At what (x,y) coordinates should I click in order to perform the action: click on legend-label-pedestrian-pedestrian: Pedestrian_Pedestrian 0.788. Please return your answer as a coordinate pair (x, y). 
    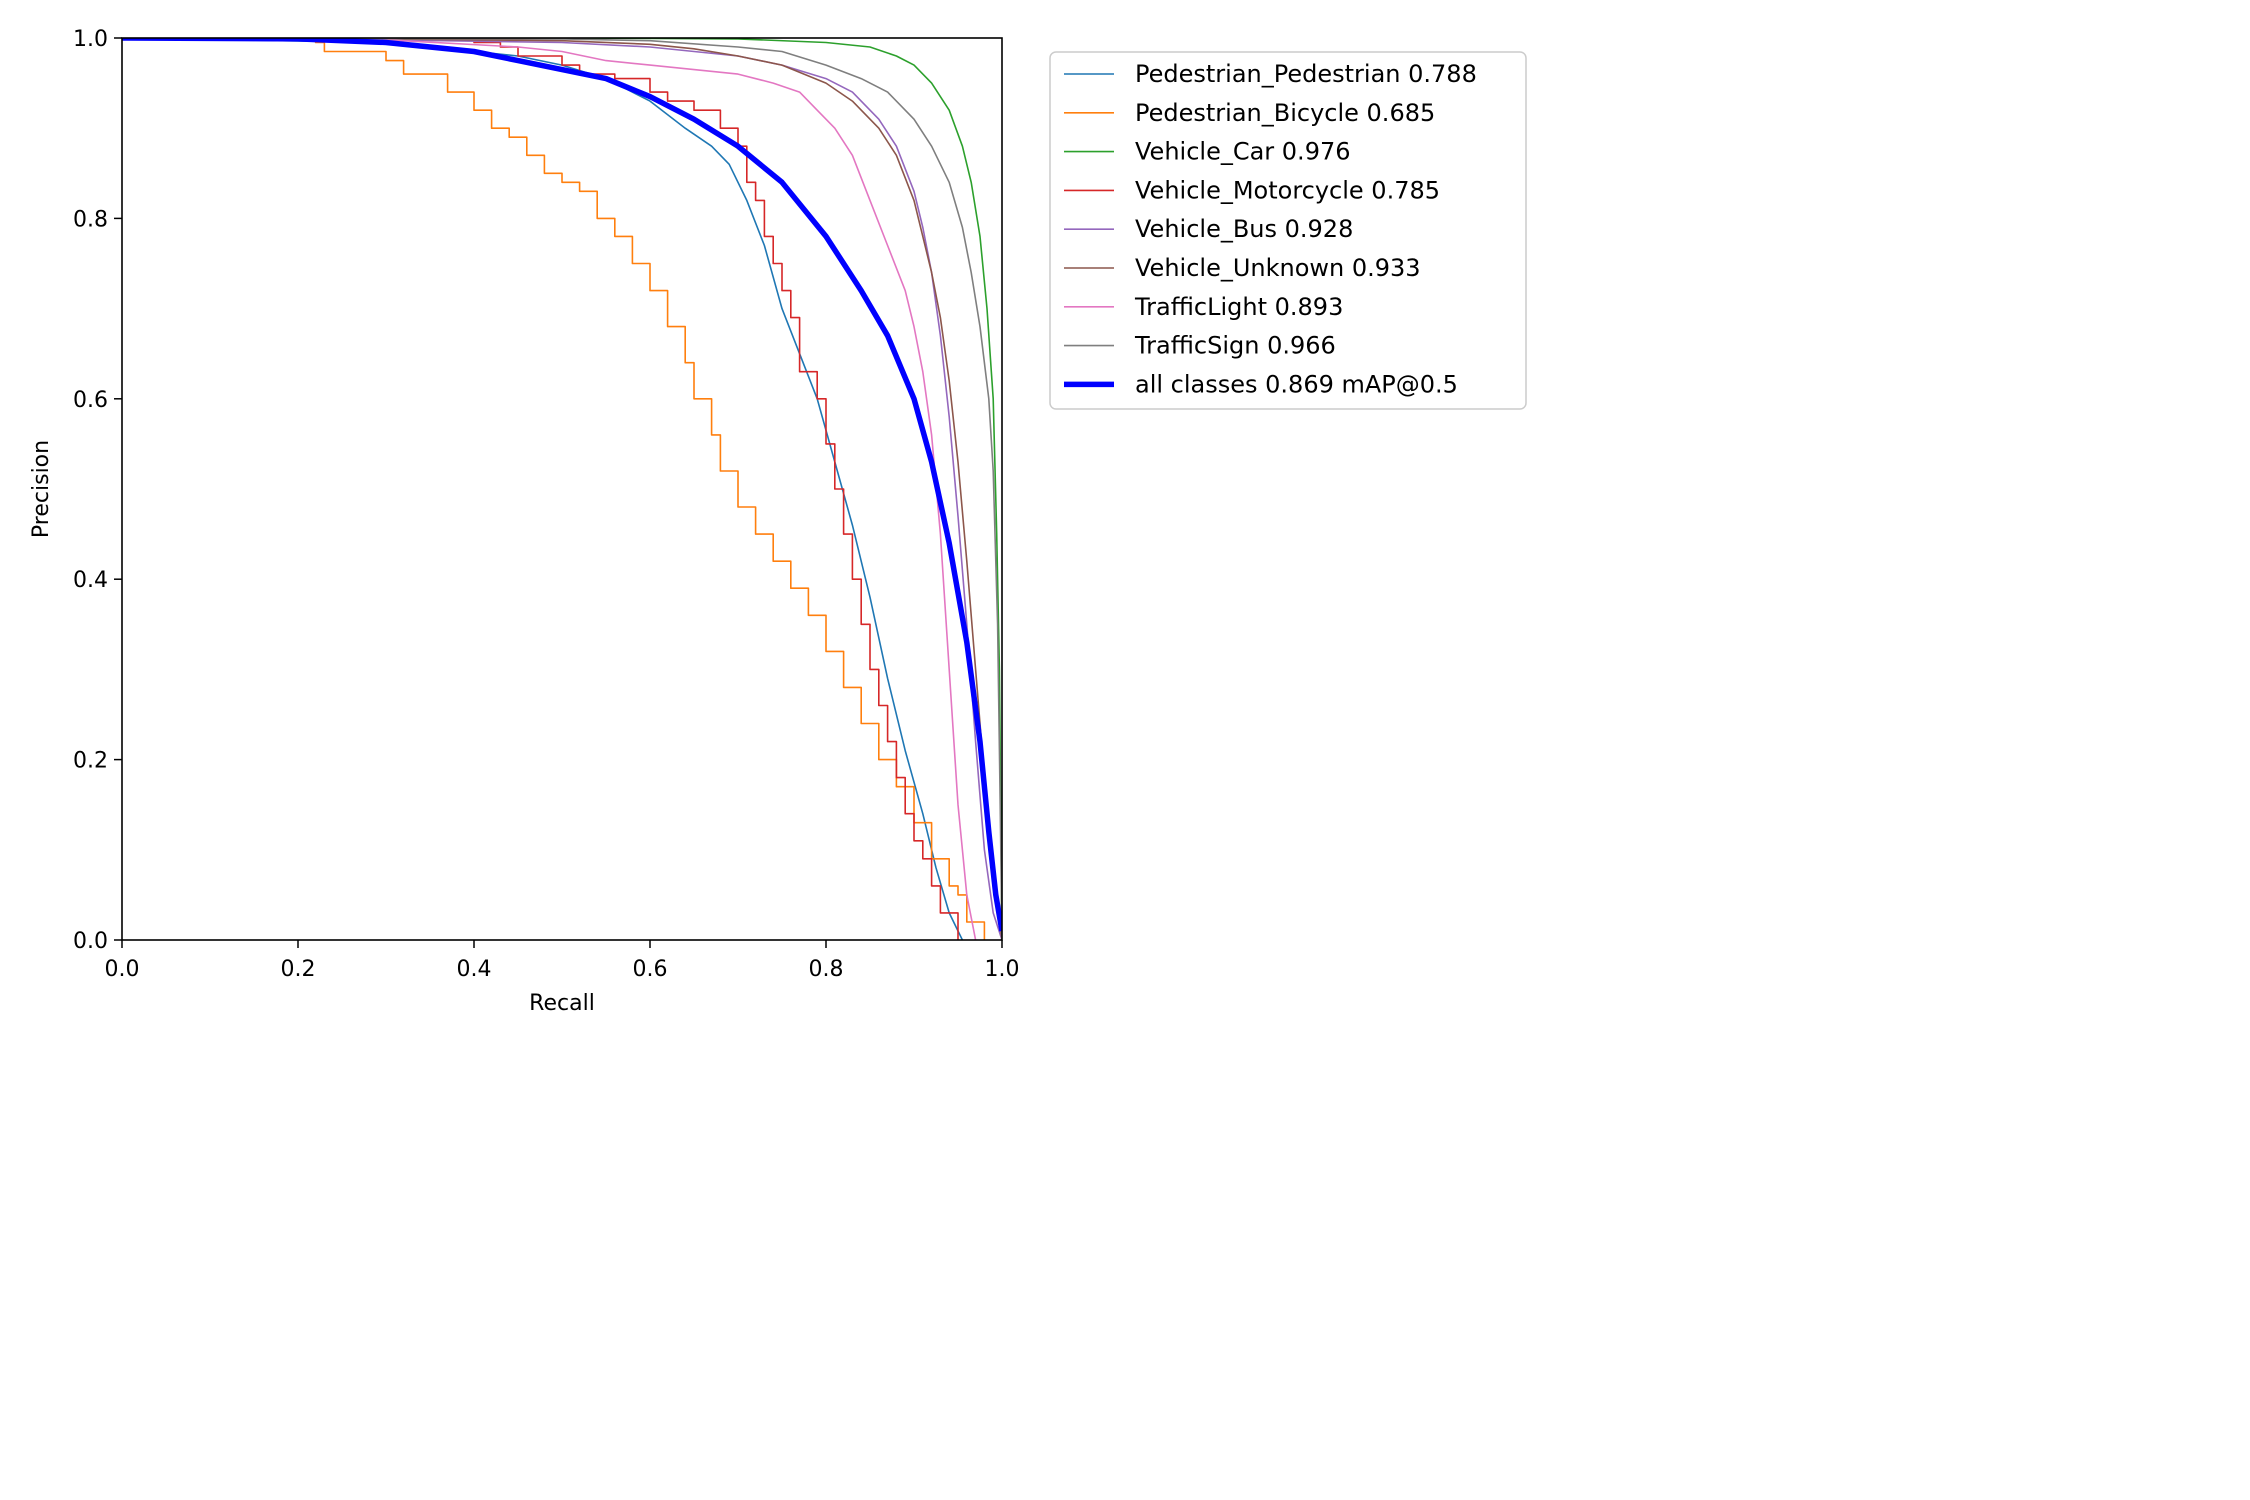
    Looking at the image, I should click on (1306, 74).